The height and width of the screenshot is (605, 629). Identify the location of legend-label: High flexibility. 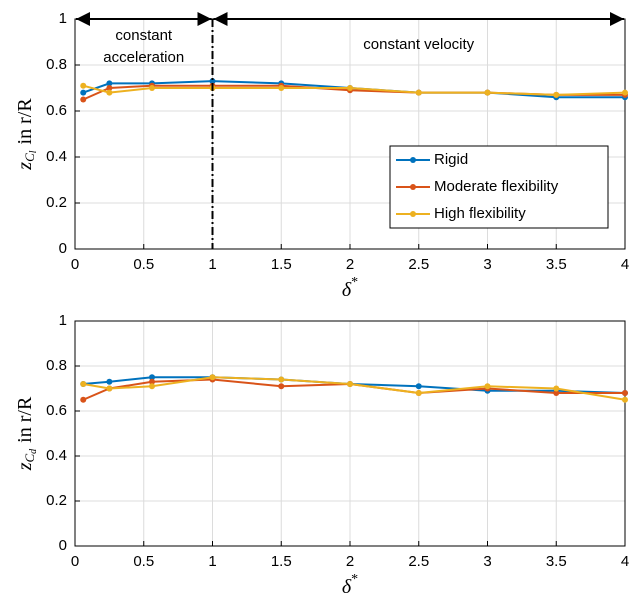
(480, 213).